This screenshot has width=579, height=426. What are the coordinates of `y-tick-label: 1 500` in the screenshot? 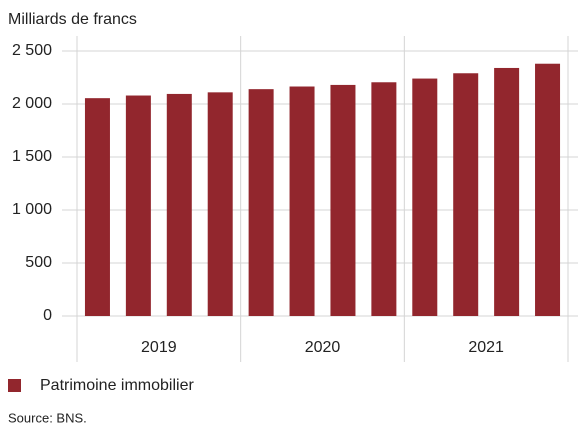 It's located at (32, 156).